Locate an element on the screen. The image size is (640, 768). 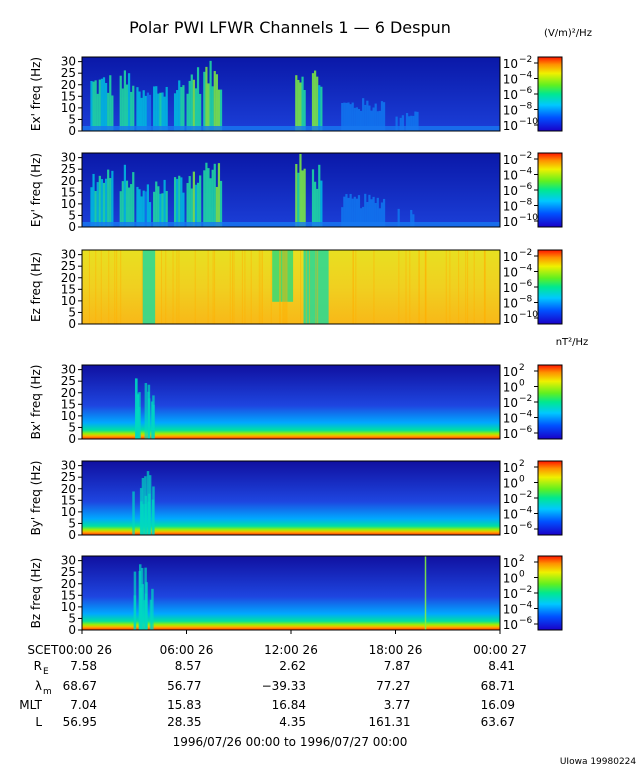
y-axis-label: Ez freq (Hz) is located at coordinates (36, 287).